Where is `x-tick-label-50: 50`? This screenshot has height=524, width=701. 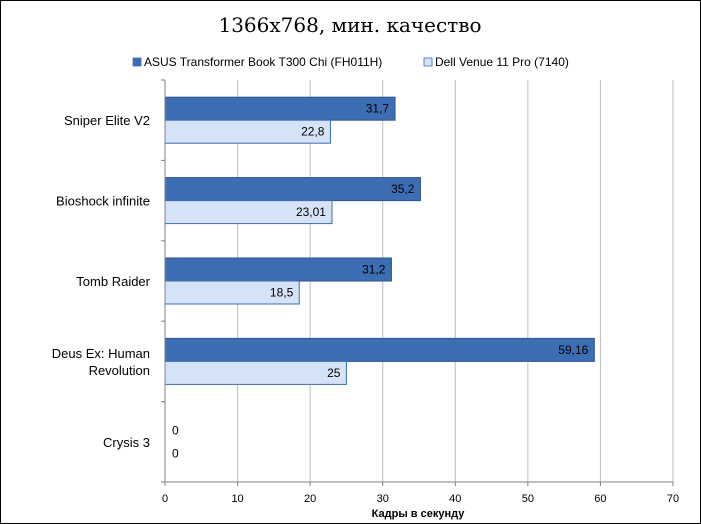 x-tick-label-50: 50 is located at coordinates (528, 499).